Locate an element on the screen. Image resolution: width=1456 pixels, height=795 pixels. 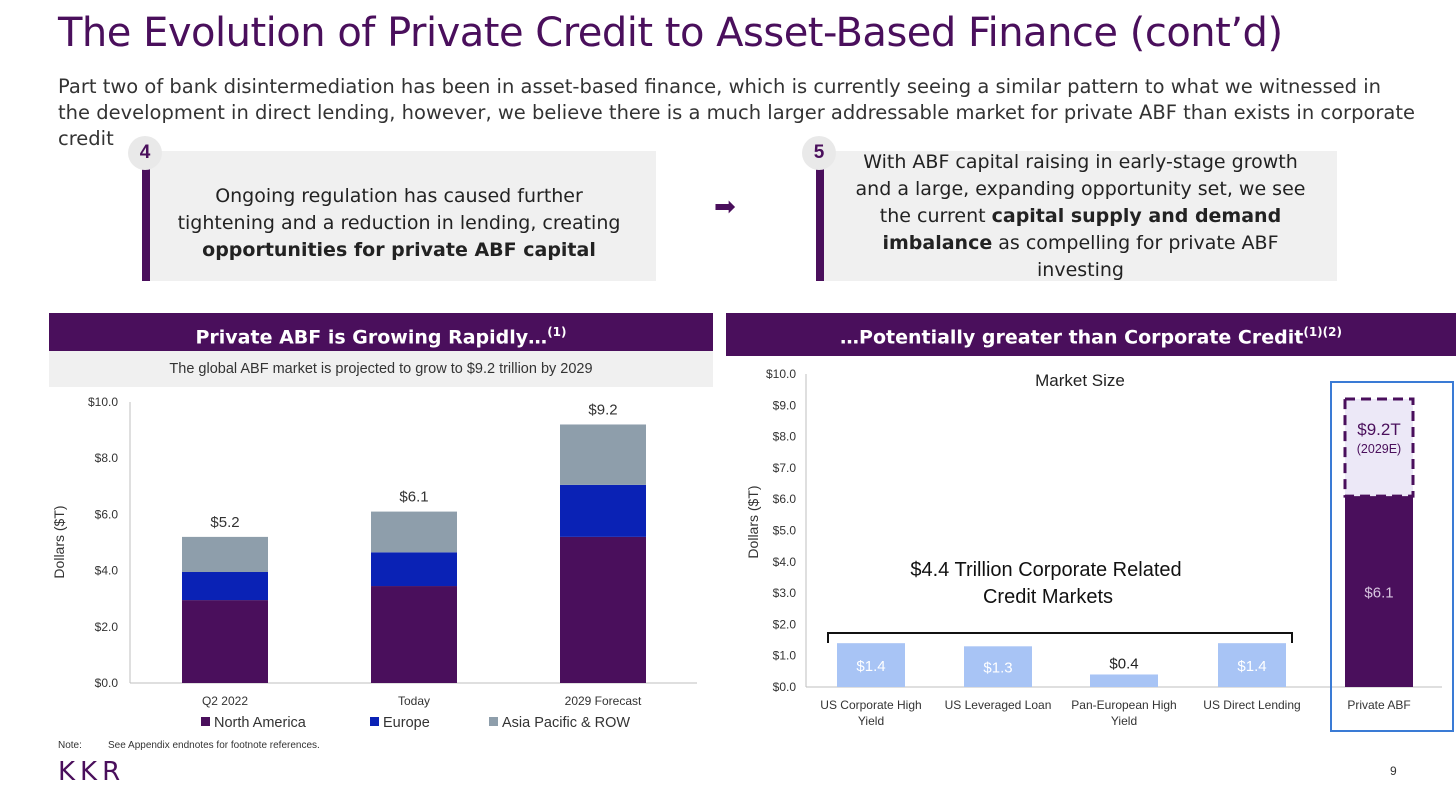
x-tick-label: Q2 2022 is located at coordinates (225, 701).